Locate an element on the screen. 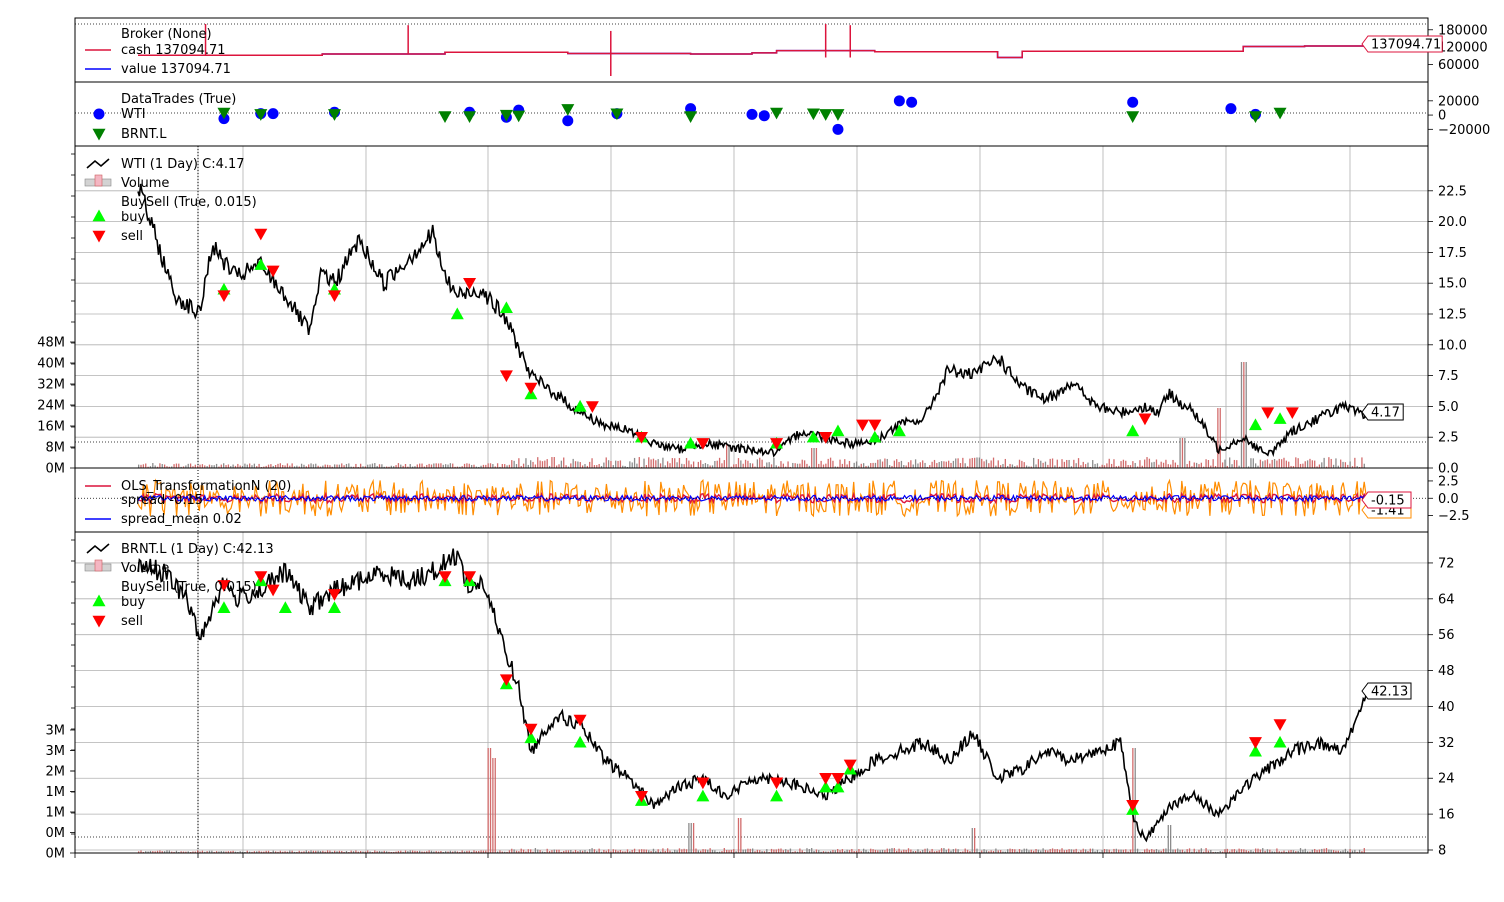  wti-buy-marker is located at coordinates (261, 264).